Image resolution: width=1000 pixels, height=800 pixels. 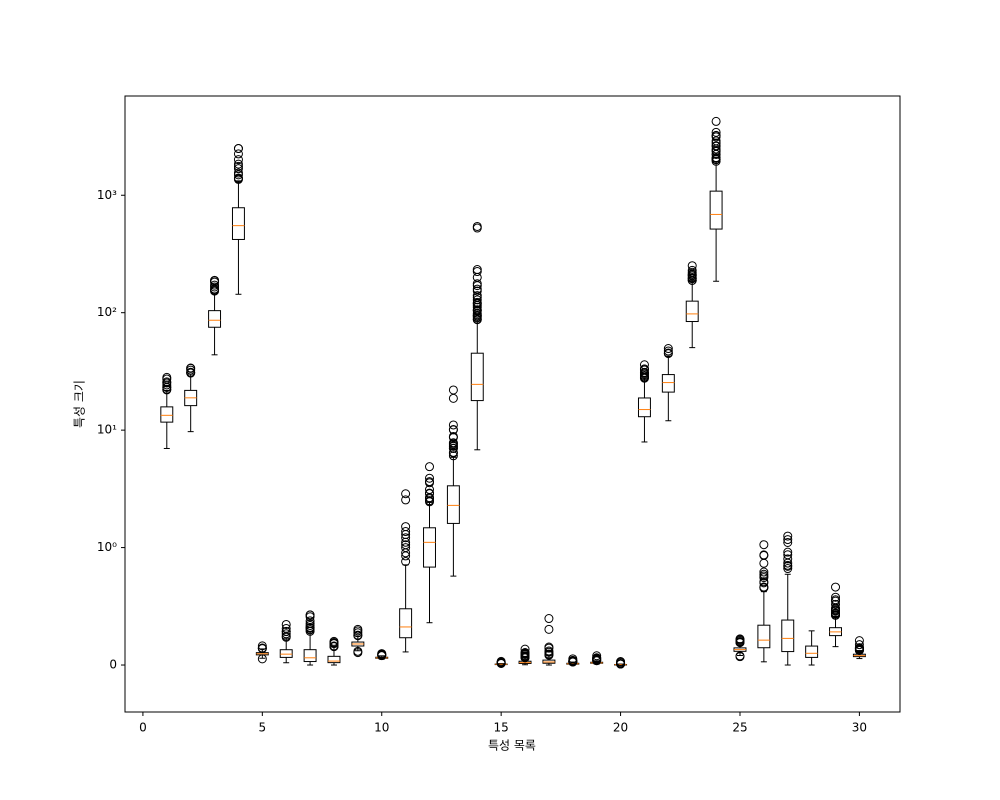 What do you see at coordinates (501, 728) in the screenshot?
I see `x-tick-label: 15` at bounding box center [501, 728].